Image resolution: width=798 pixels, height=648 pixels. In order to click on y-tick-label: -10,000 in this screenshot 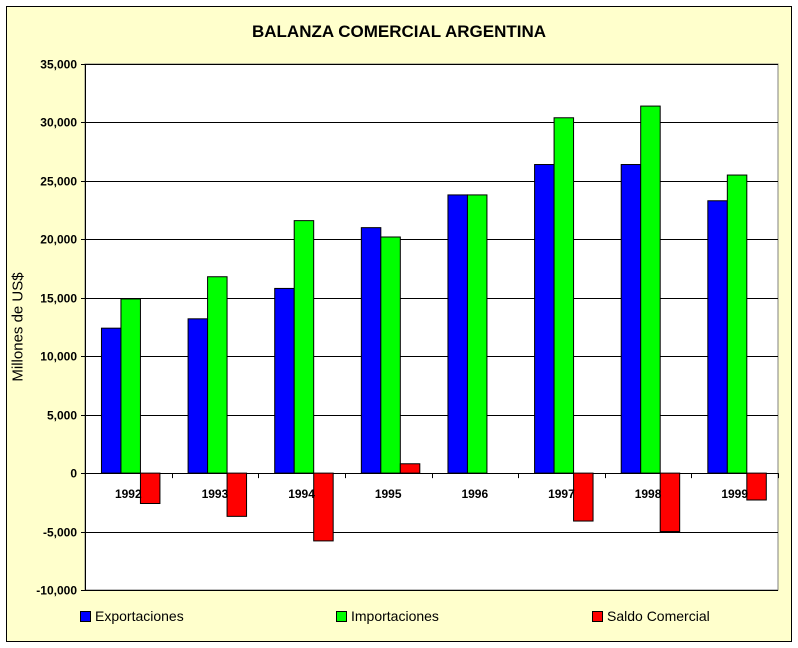, I will do `click(56, 591)`.